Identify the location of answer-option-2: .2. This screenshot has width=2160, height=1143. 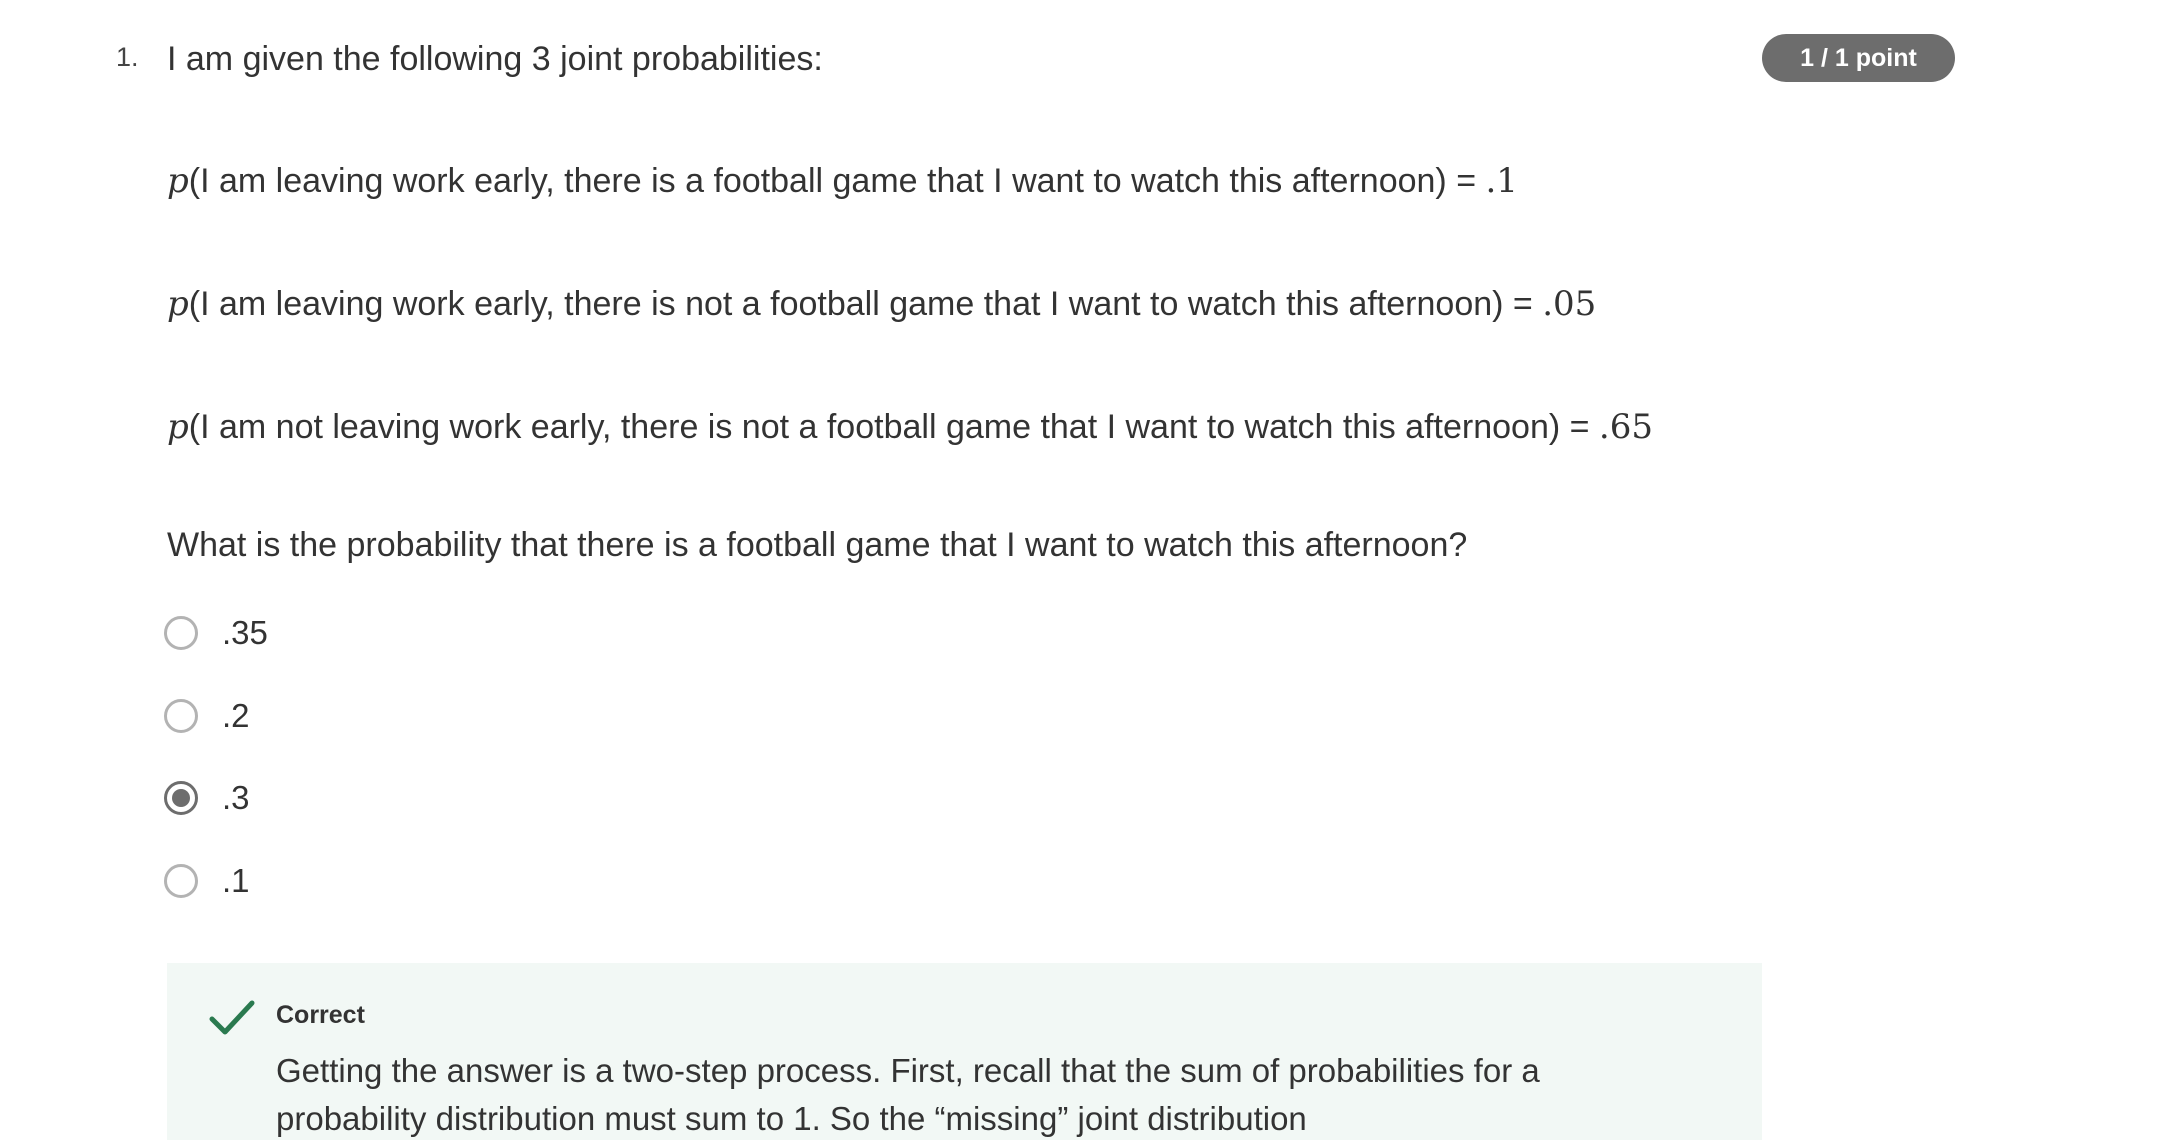
(207, 716).